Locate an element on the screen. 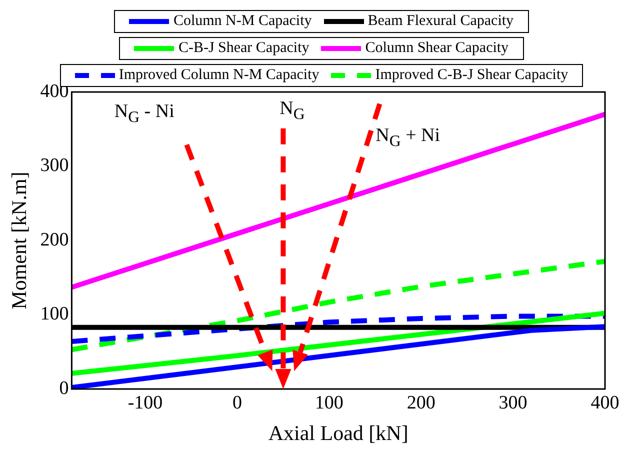 The image size is (643, 455). x-tick-label: 400 is located at coordinates (605, 403).